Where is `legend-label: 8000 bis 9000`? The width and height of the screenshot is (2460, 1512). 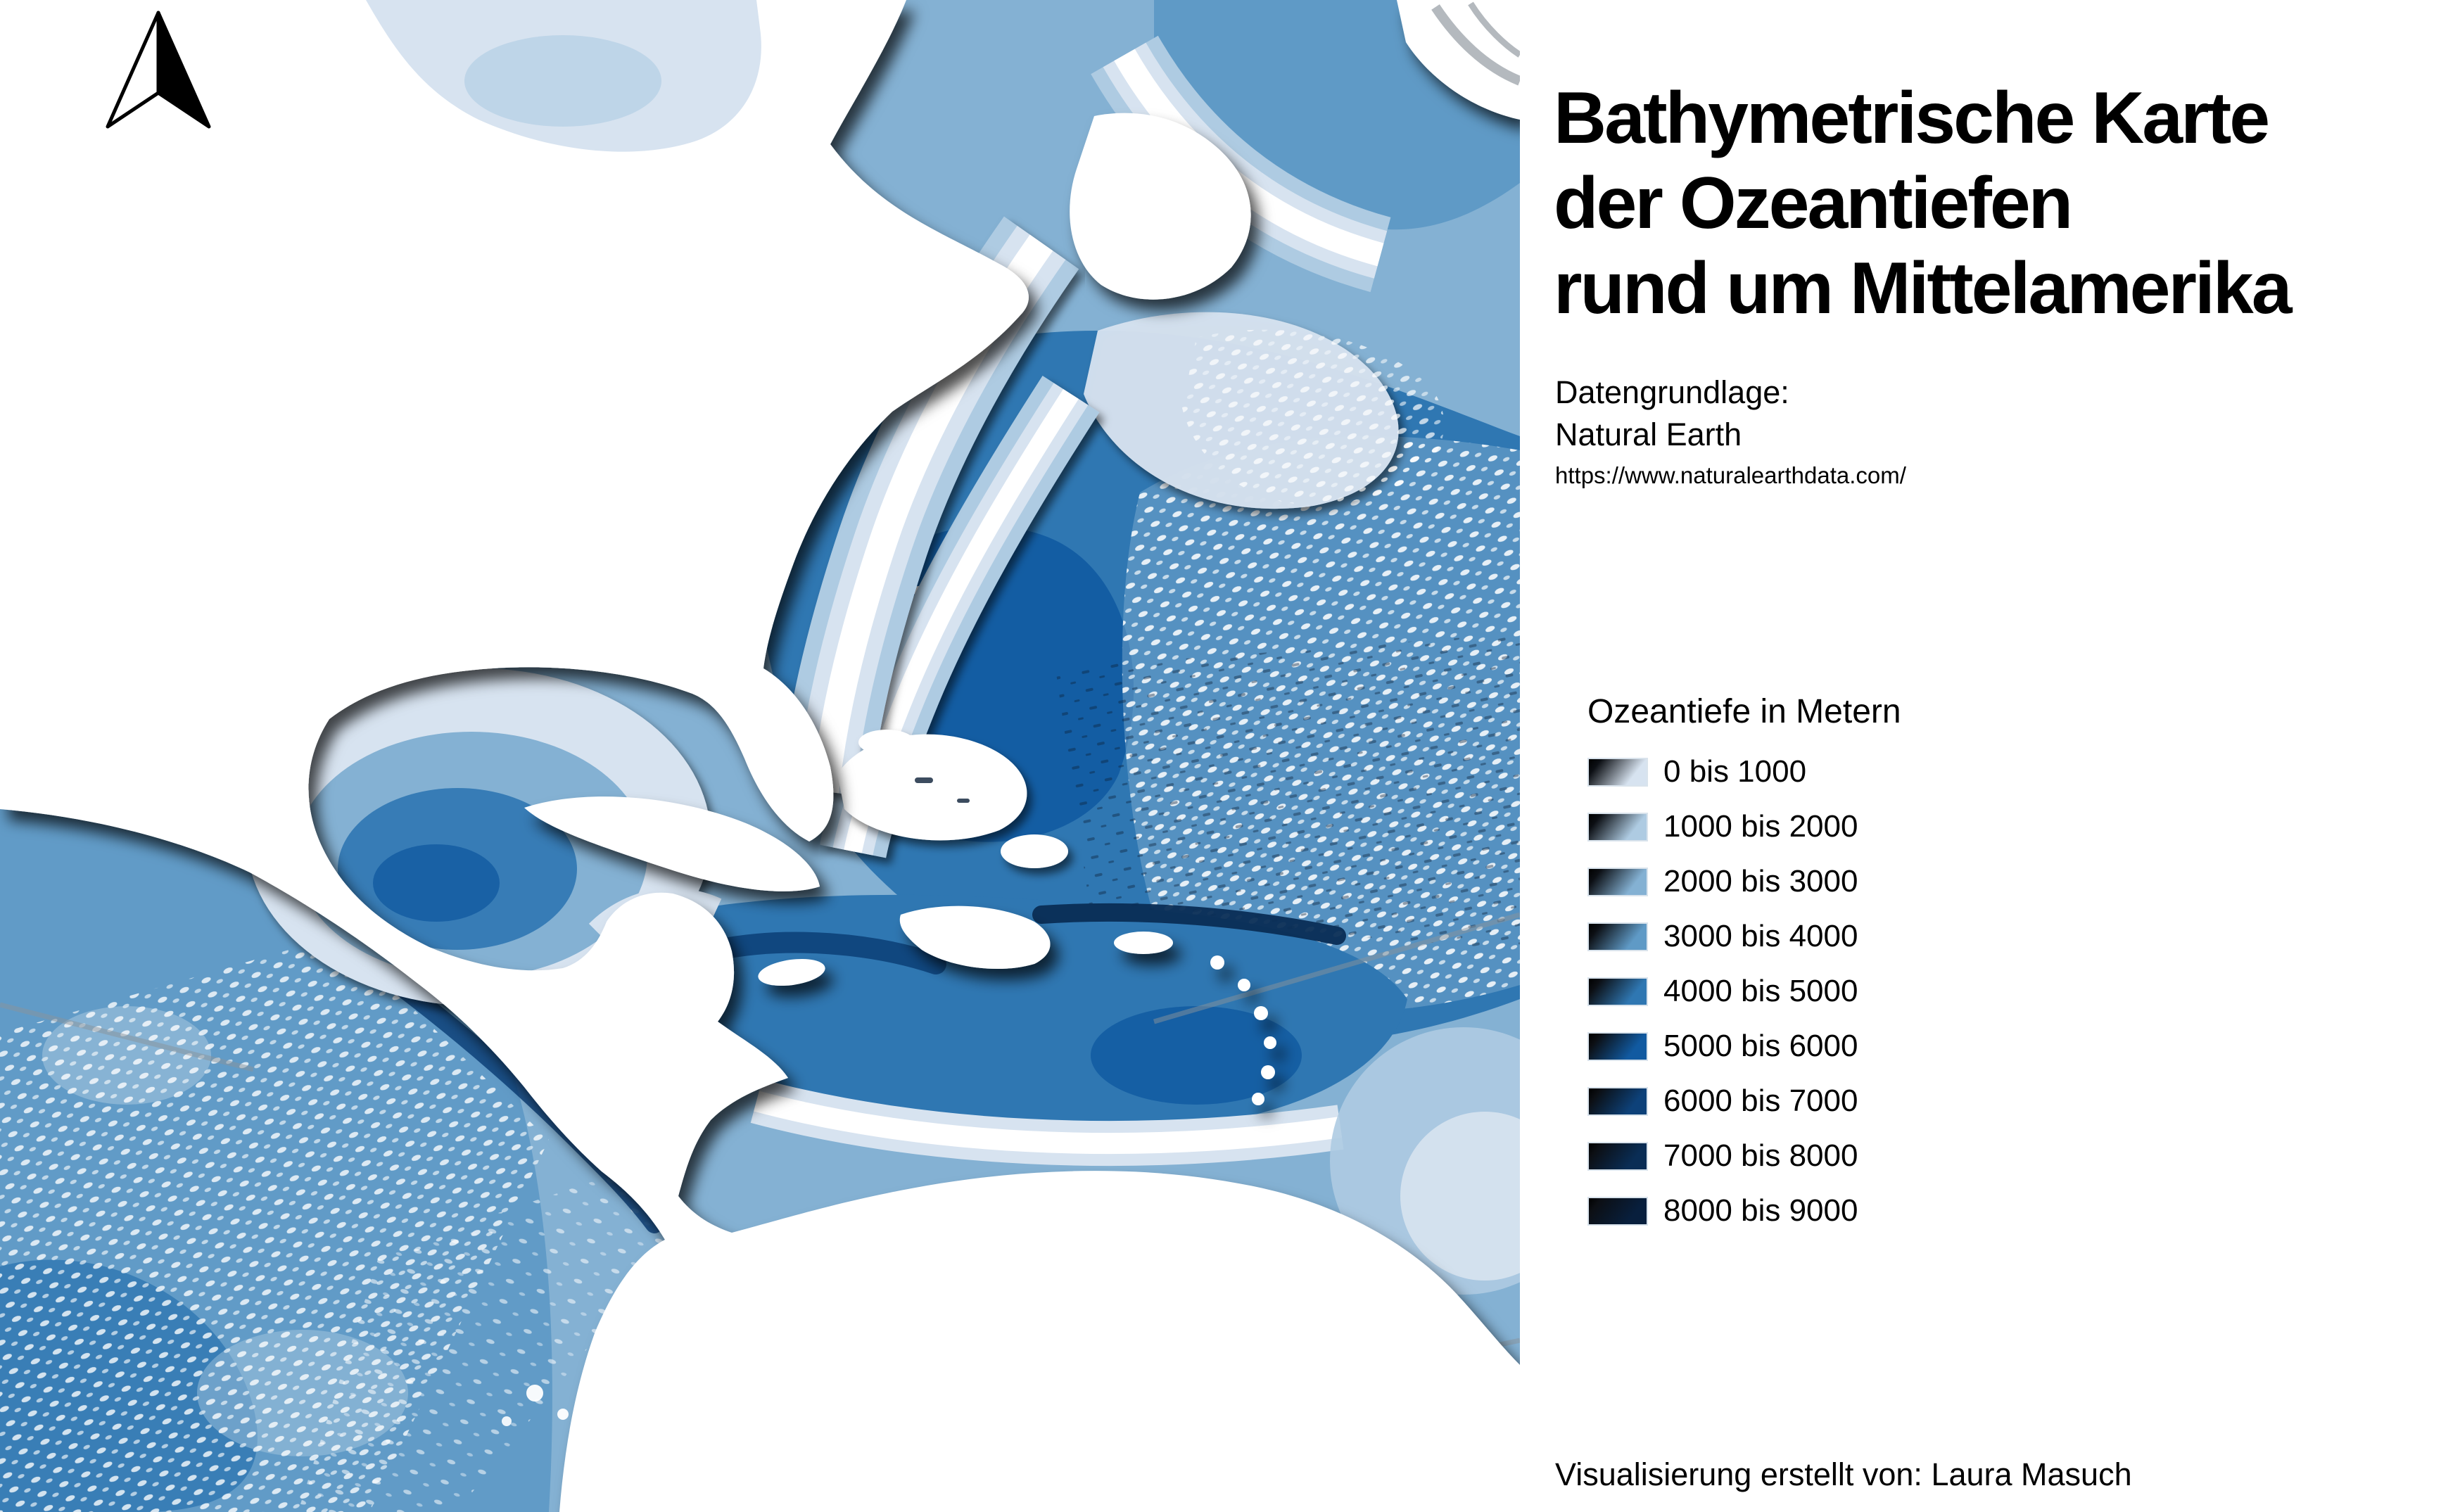 legend-label: 8000 bis 9000 is located at coordinates (1760, 1210).